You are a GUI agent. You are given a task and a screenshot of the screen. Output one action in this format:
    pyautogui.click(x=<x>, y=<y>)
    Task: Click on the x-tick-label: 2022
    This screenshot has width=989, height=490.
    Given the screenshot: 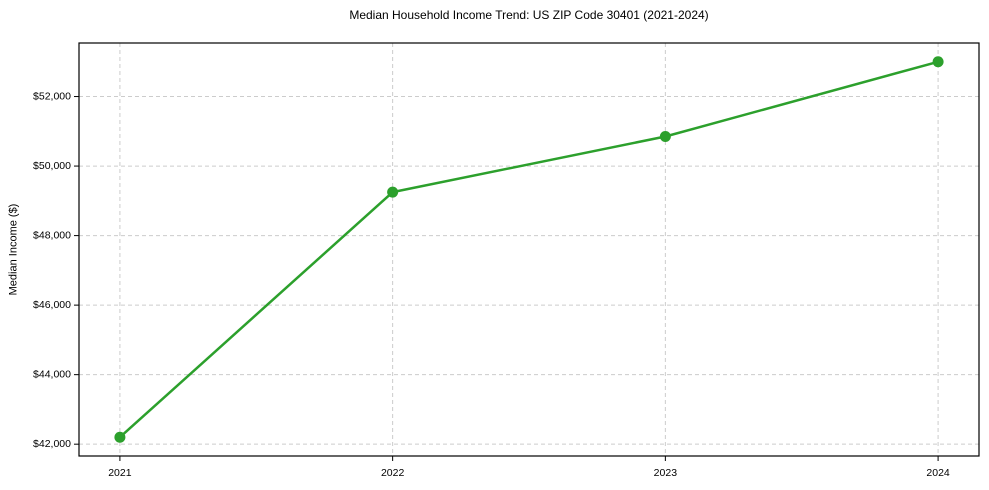 What is the action you would take?
    pyautogui.click(x=393, y=473)
    